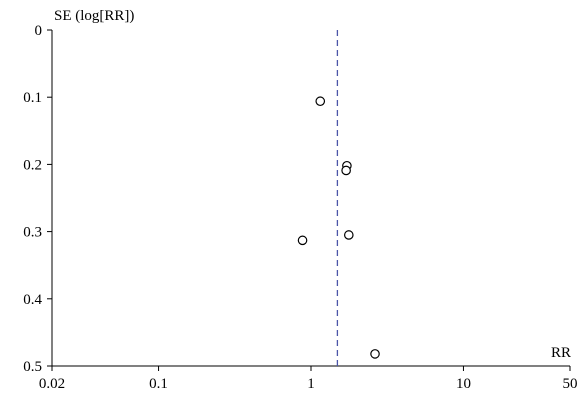  What do you see at coordinates (570, 384) in the screenshot?
I see `x-tick-label: 50` at bounding box center [570, 384].